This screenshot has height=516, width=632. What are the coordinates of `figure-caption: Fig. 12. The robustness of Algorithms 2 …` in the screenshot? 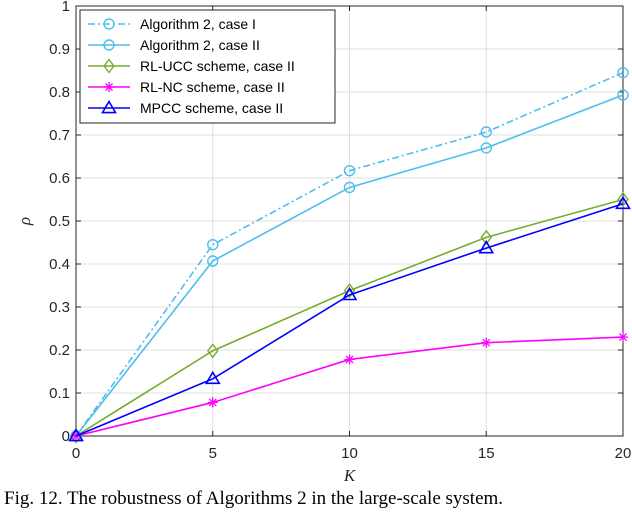 It's located at (254, 498).